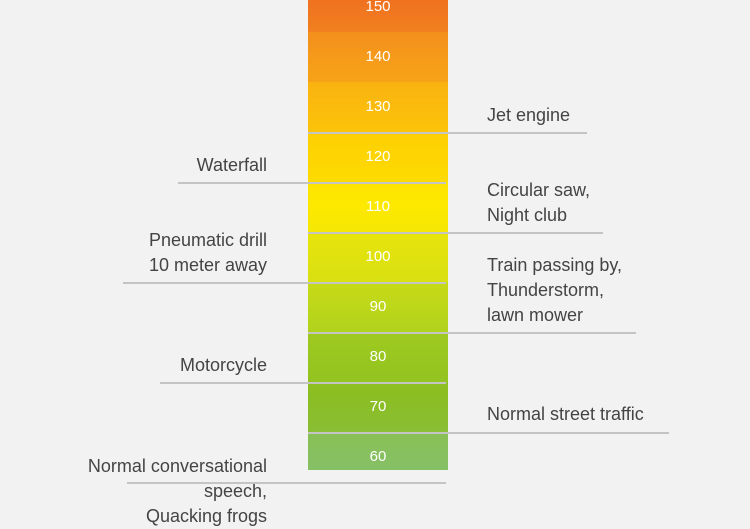  I want to click on annotation-label: Circular saw, Night club, so click(538, 203).